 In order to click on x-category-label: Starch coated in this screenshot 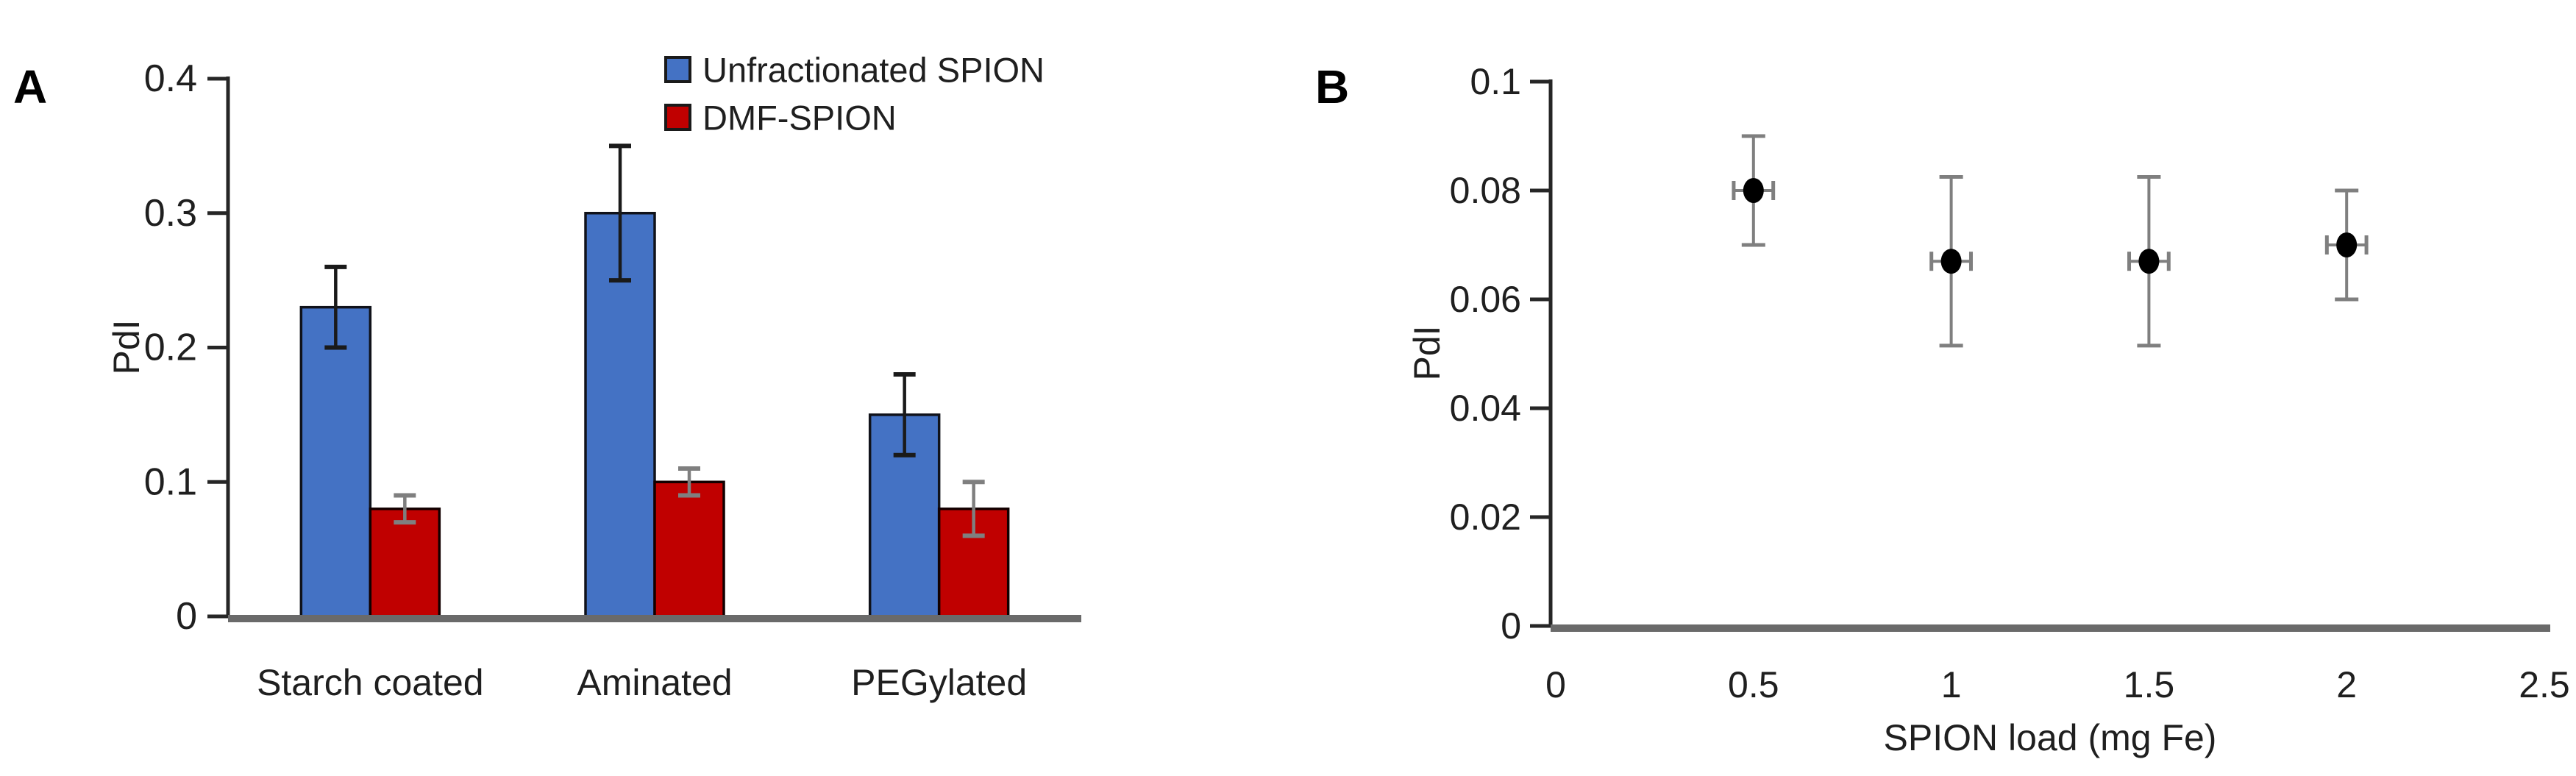, I will do `click(370, 683)`.